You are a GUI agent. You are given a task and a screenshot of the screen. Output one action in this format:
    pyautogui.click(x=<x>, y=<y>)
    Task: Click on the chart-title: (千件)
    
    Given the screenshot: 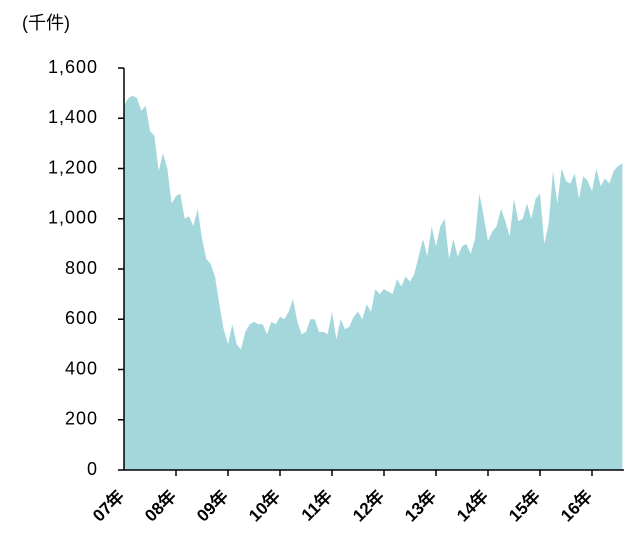 What is the action you would take?
    pyautogui.click(x=46, y=23)
    